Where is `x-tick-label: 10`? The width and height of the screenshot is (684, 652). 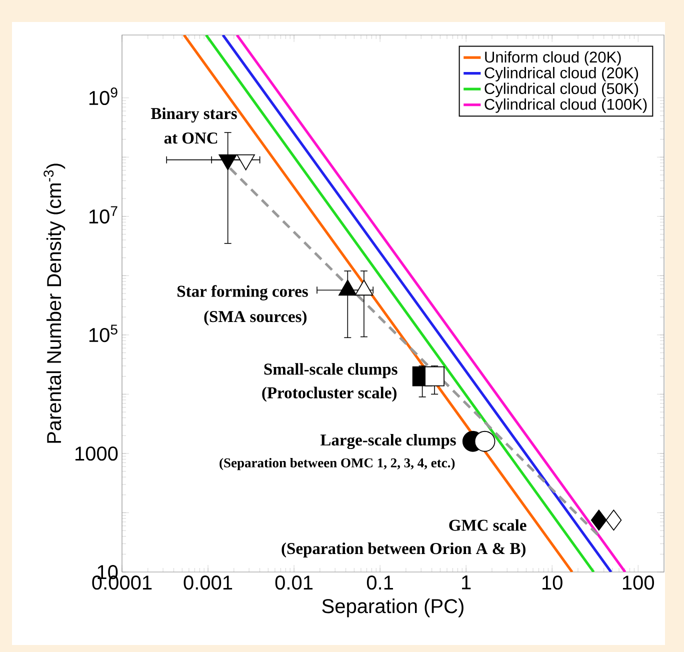 x-tick-label: 10 is located at coordinates (552, 583).